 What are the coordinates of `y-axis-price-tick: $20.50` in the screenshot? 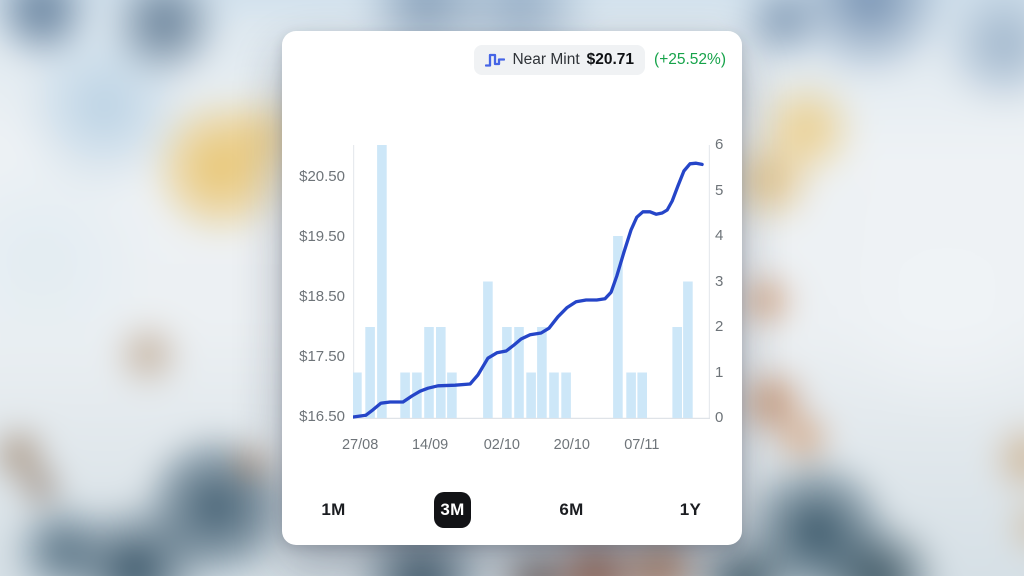 It's located at (322, 176).